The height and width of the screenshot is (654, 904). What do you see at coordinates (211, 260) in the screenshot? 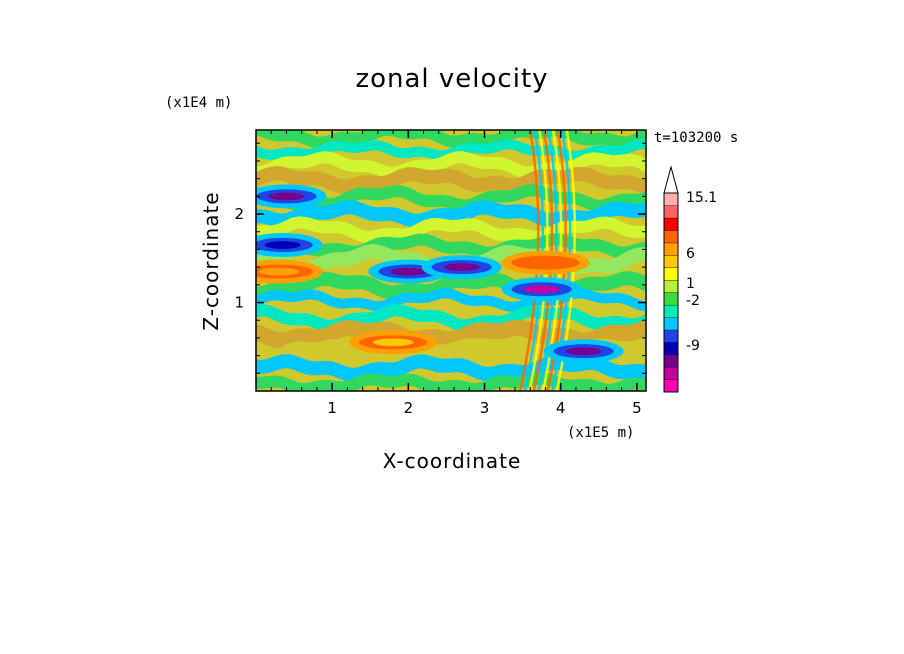
I see `y-axis-label: Z-coordinate` at bounding box center [211, 260].